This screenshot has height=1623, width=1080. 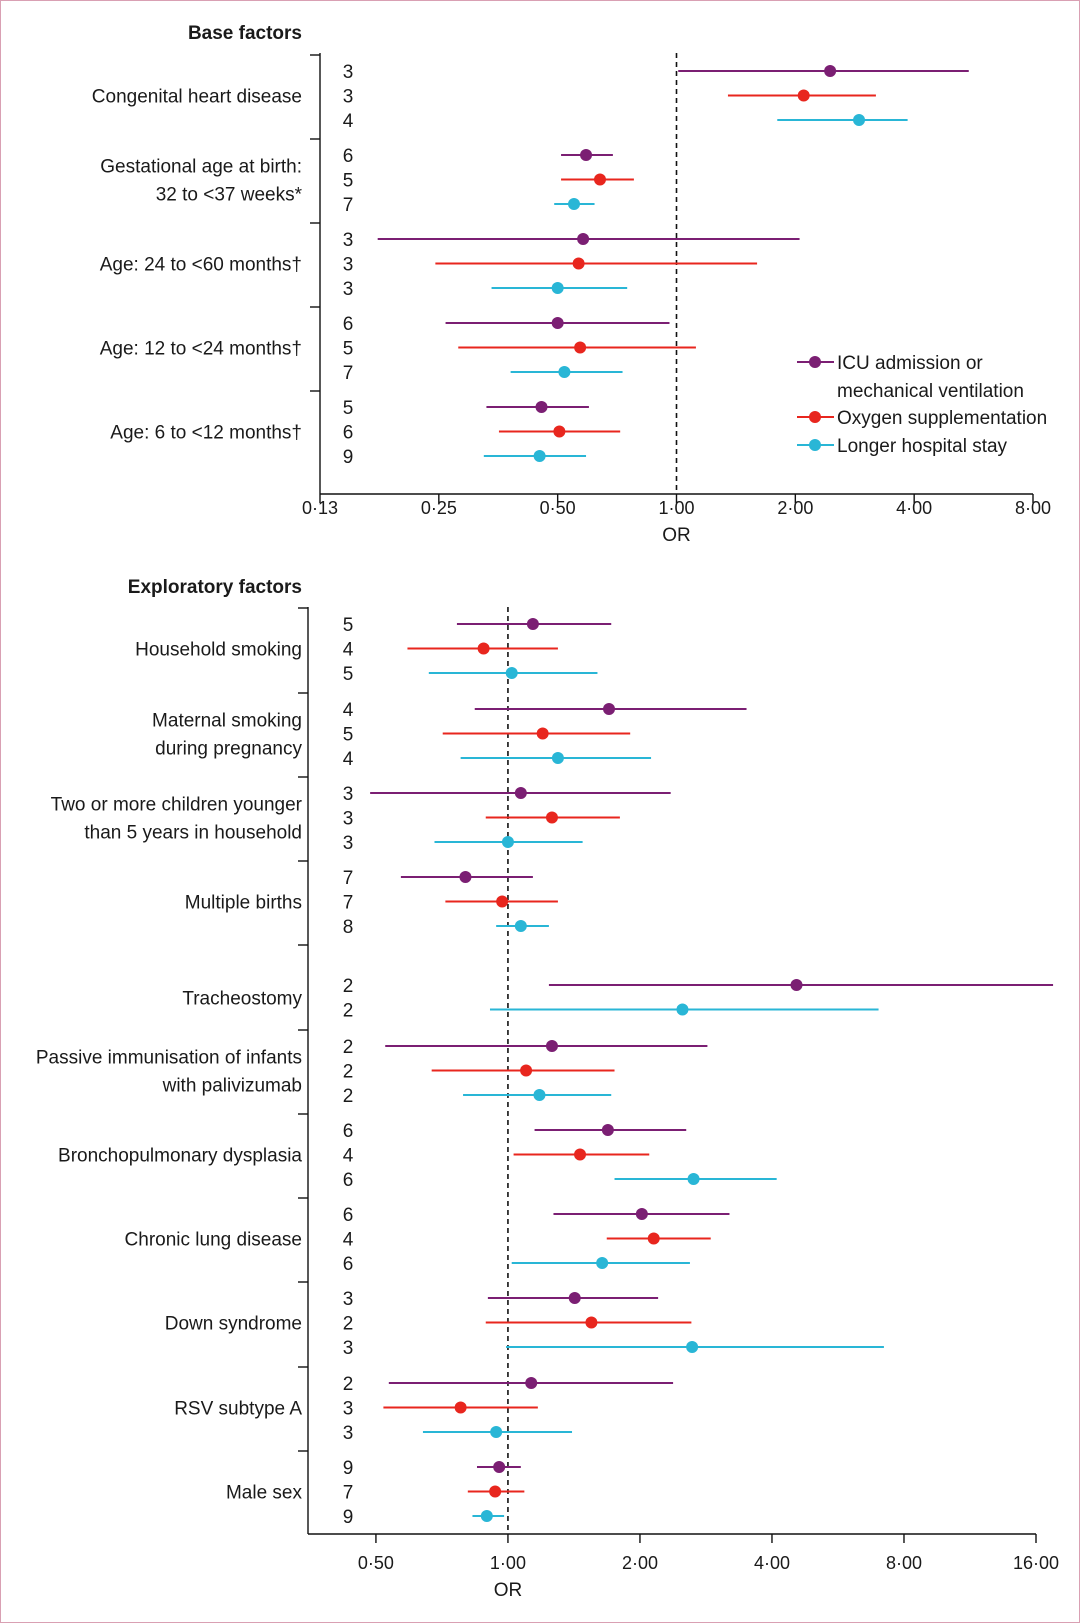 What do you see at coordinates (201, 265) in the screenshot?
I see `category-label: Age: 24 to <60 months†` at bounding box center [201, 265].